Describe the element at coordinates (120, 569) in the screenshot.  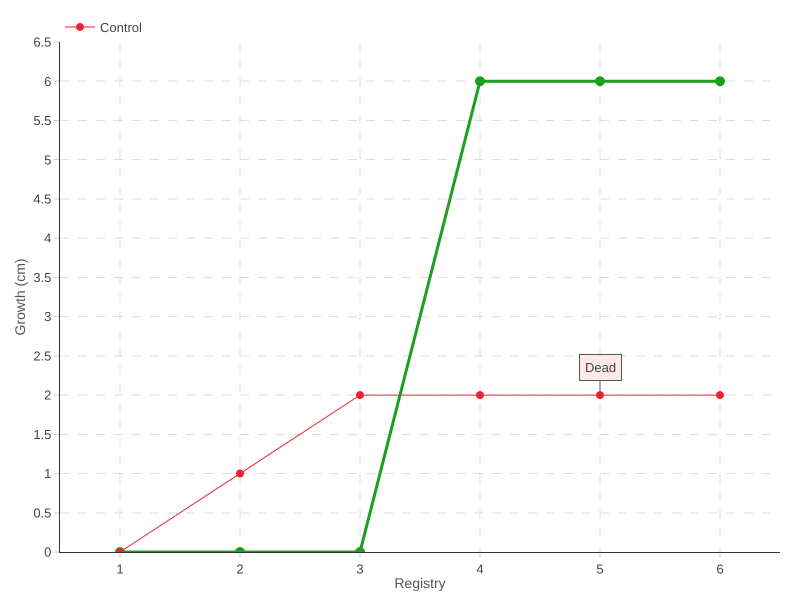
I see `x-tick-label: 1` at that location.